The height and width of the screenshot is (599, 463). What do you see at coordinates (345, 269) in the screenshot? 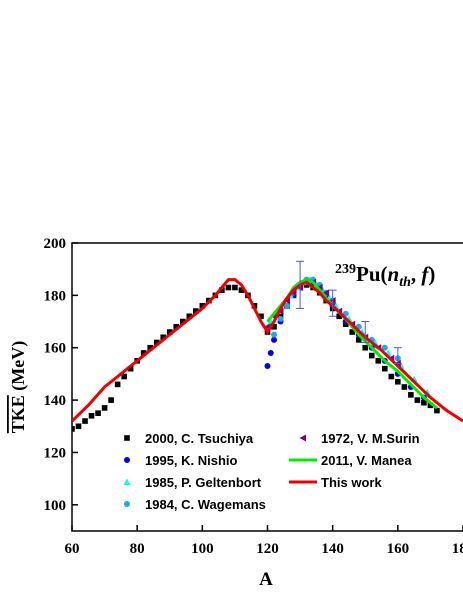
I see `title-part: 239` at bounding box center [345, 269].